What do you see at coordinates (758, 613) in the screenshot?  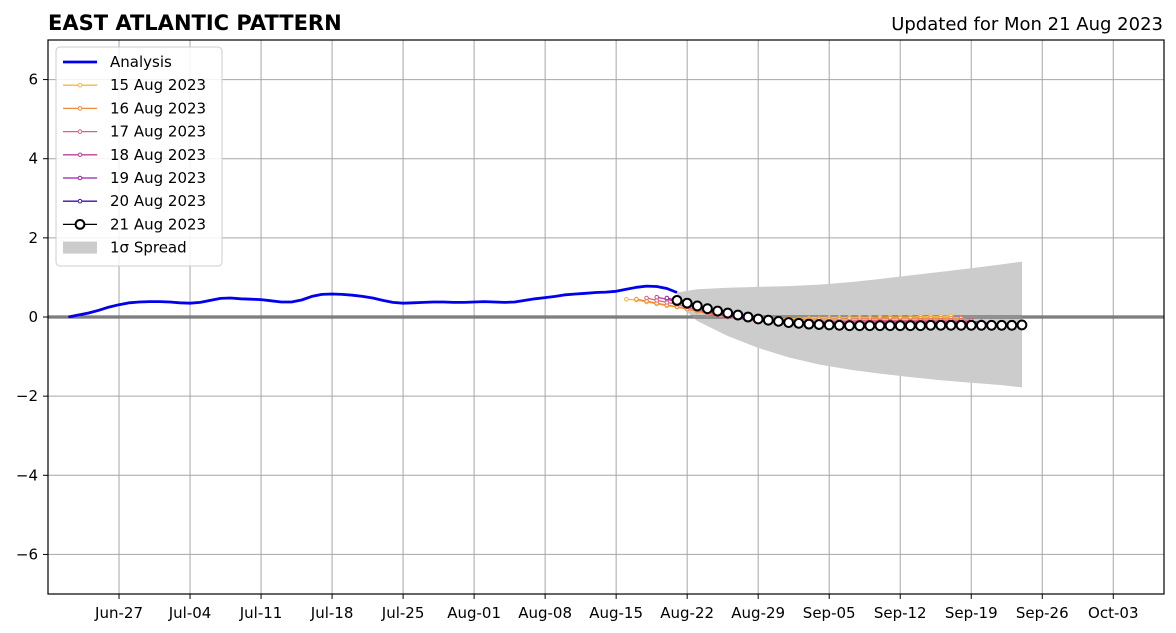 I see `x-tick-label: Aug-29` at bounding box center [758, 613].